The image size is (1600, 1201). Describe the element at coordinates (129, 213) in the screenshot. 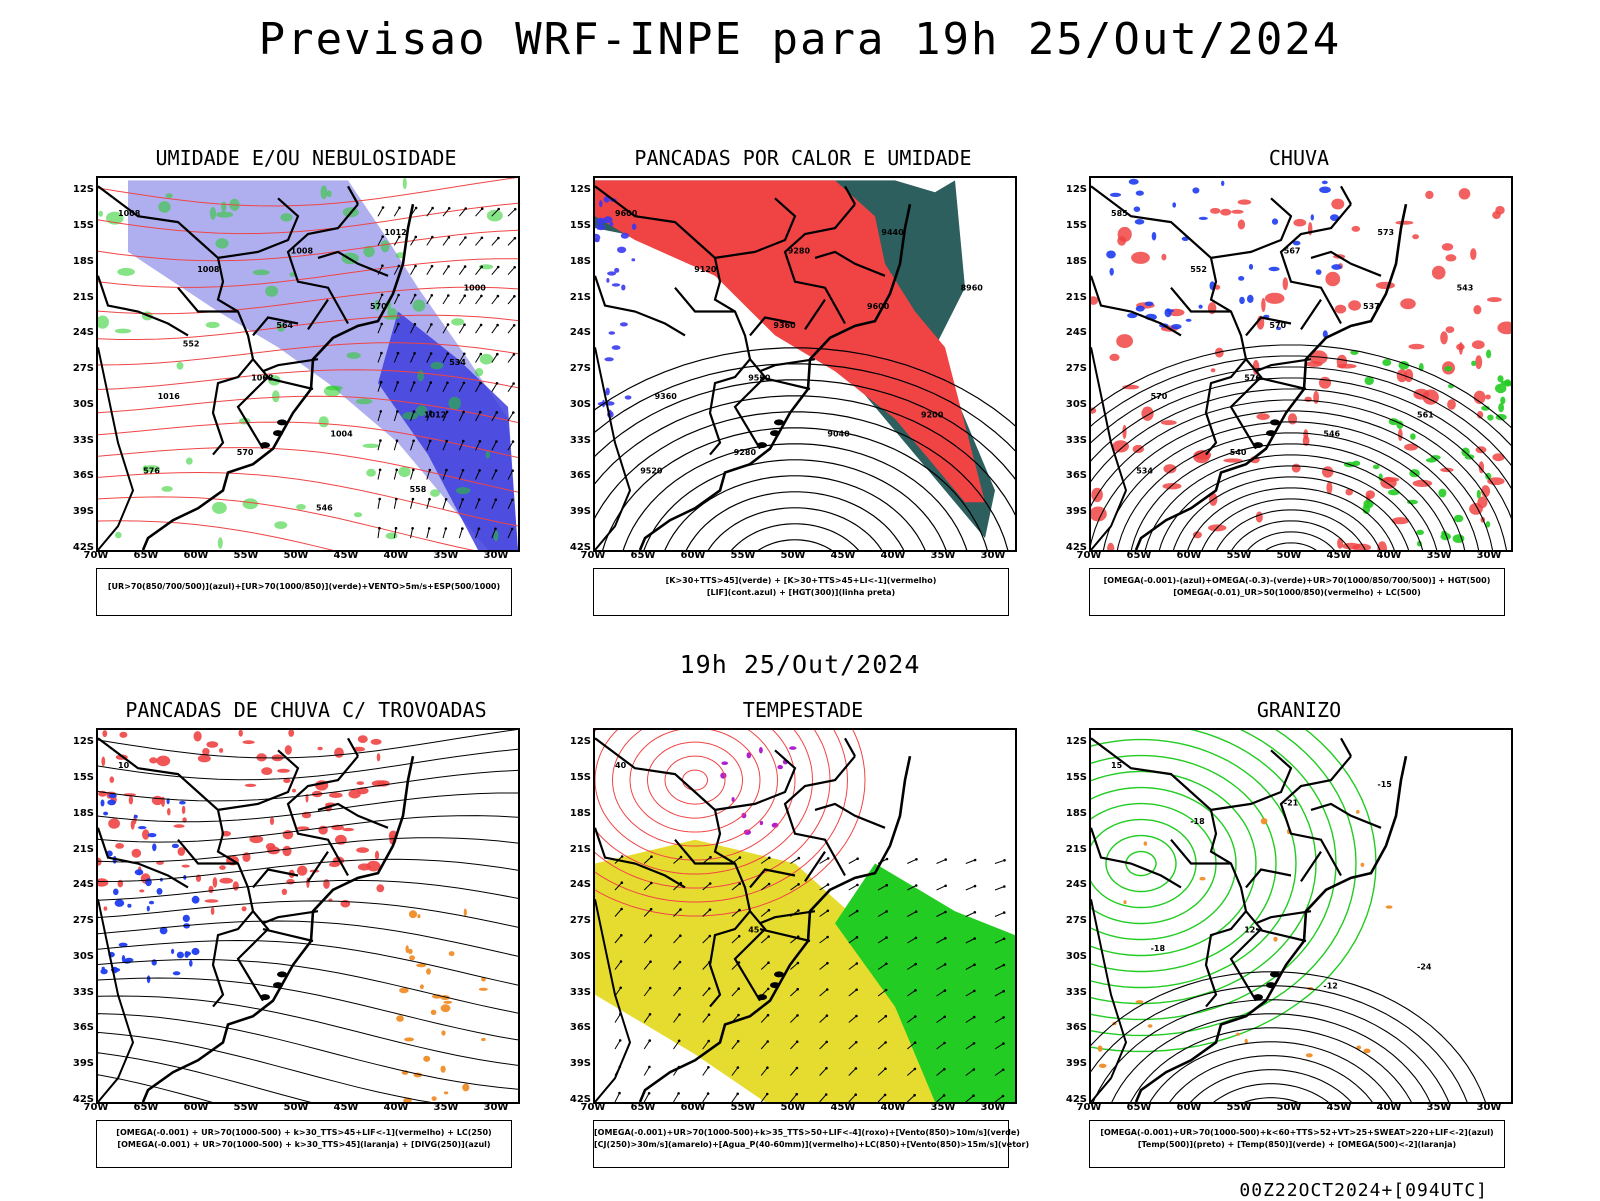

I see `contour-label: 1008` at that location.